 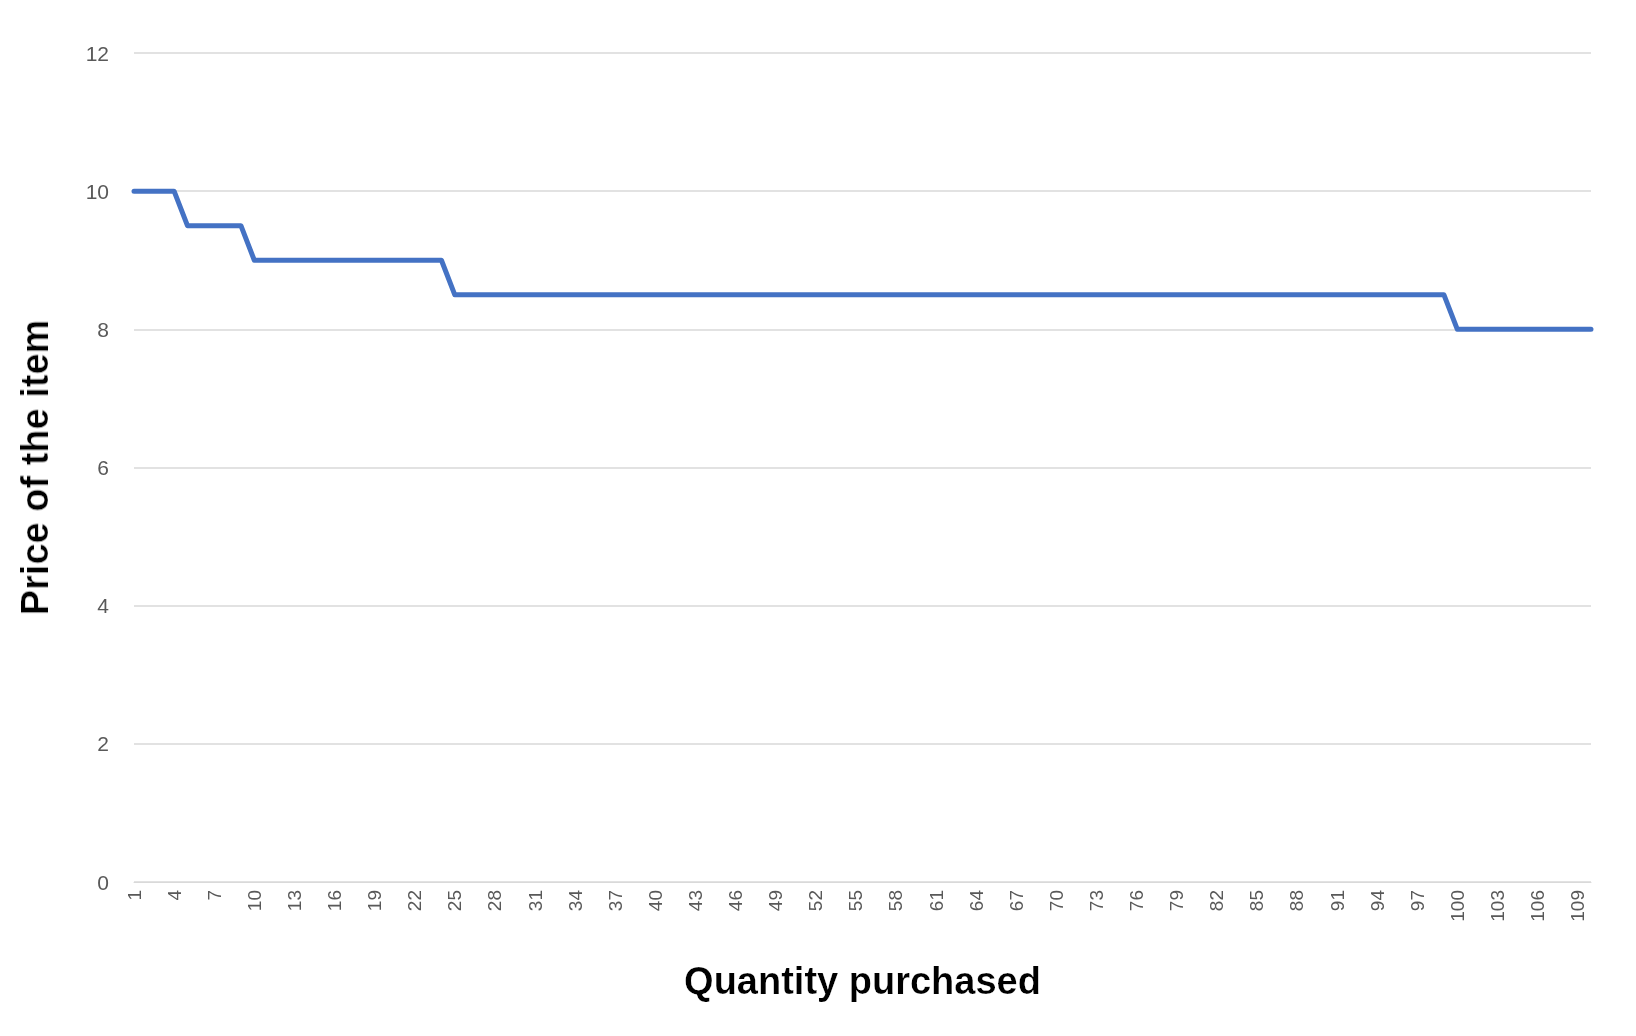 What do you see at coordinates (97, 53) in the screenshot?
I see `y-tick-label: 12` at bounding box center [97, 53].